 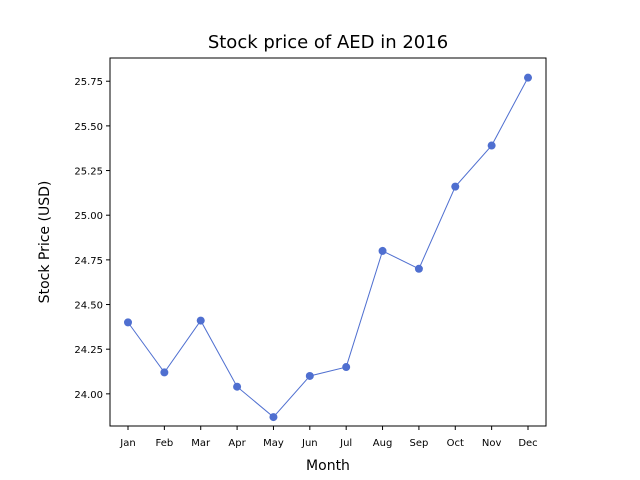 I want to click on y-tick-label: 24.50, so click(x=88, y=306).